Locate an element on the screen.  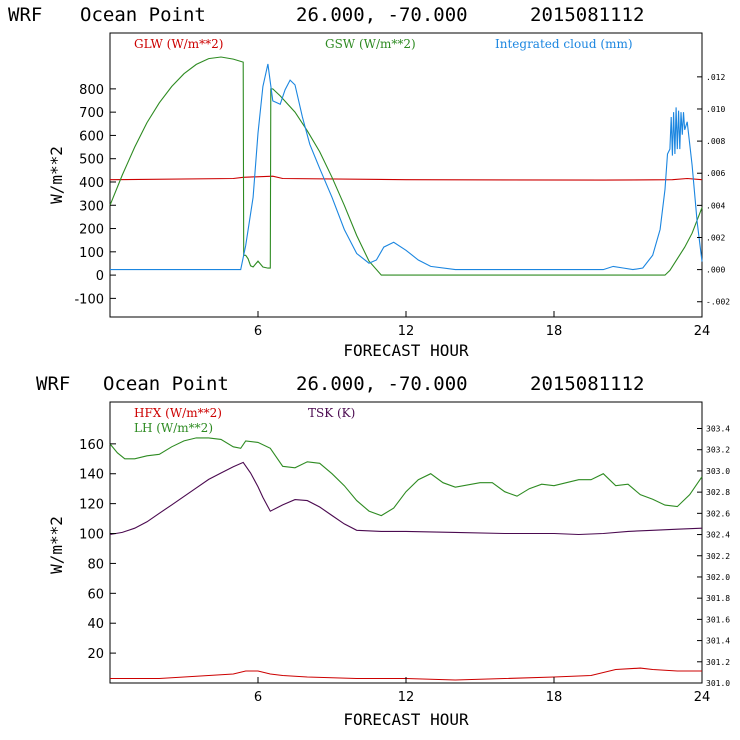
bottom-x-tick-label: 6 is located at coordinates (258, 697).